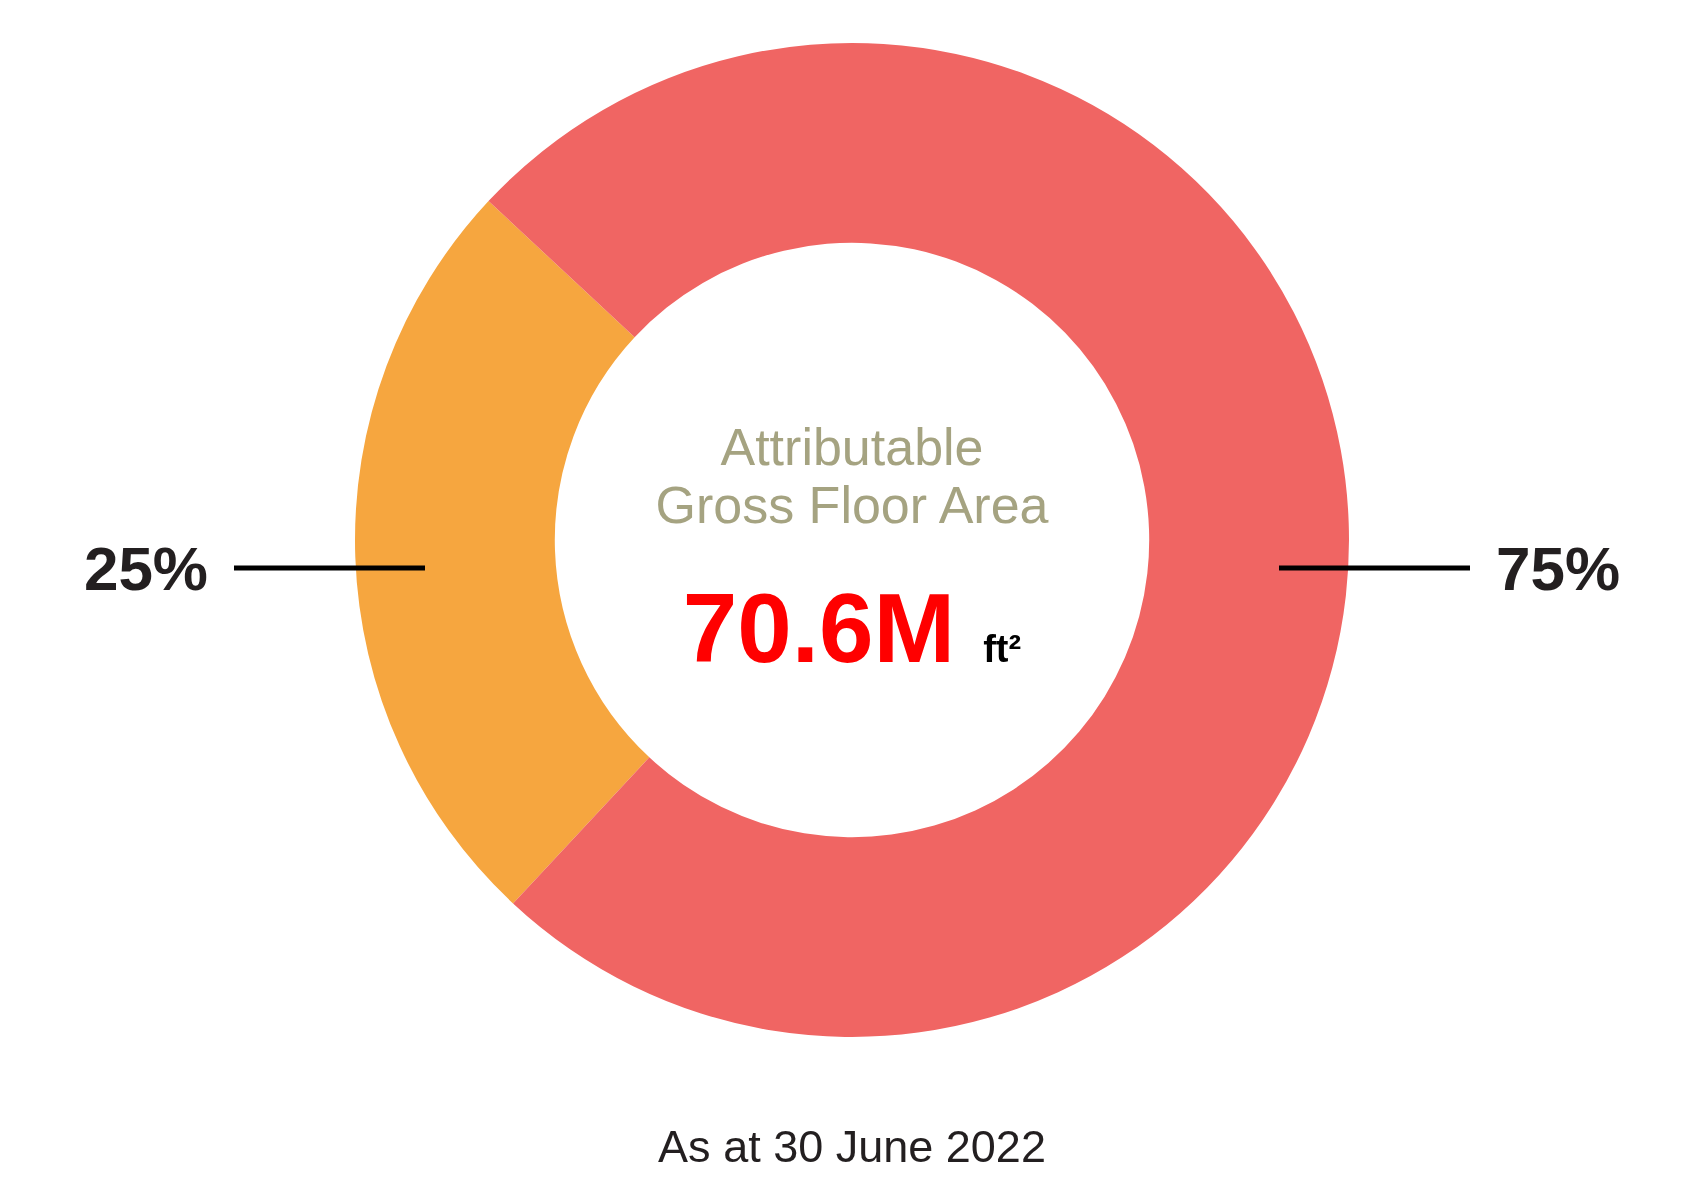  I want to click on text: As at 30 June 2022, so click(852, 1146).